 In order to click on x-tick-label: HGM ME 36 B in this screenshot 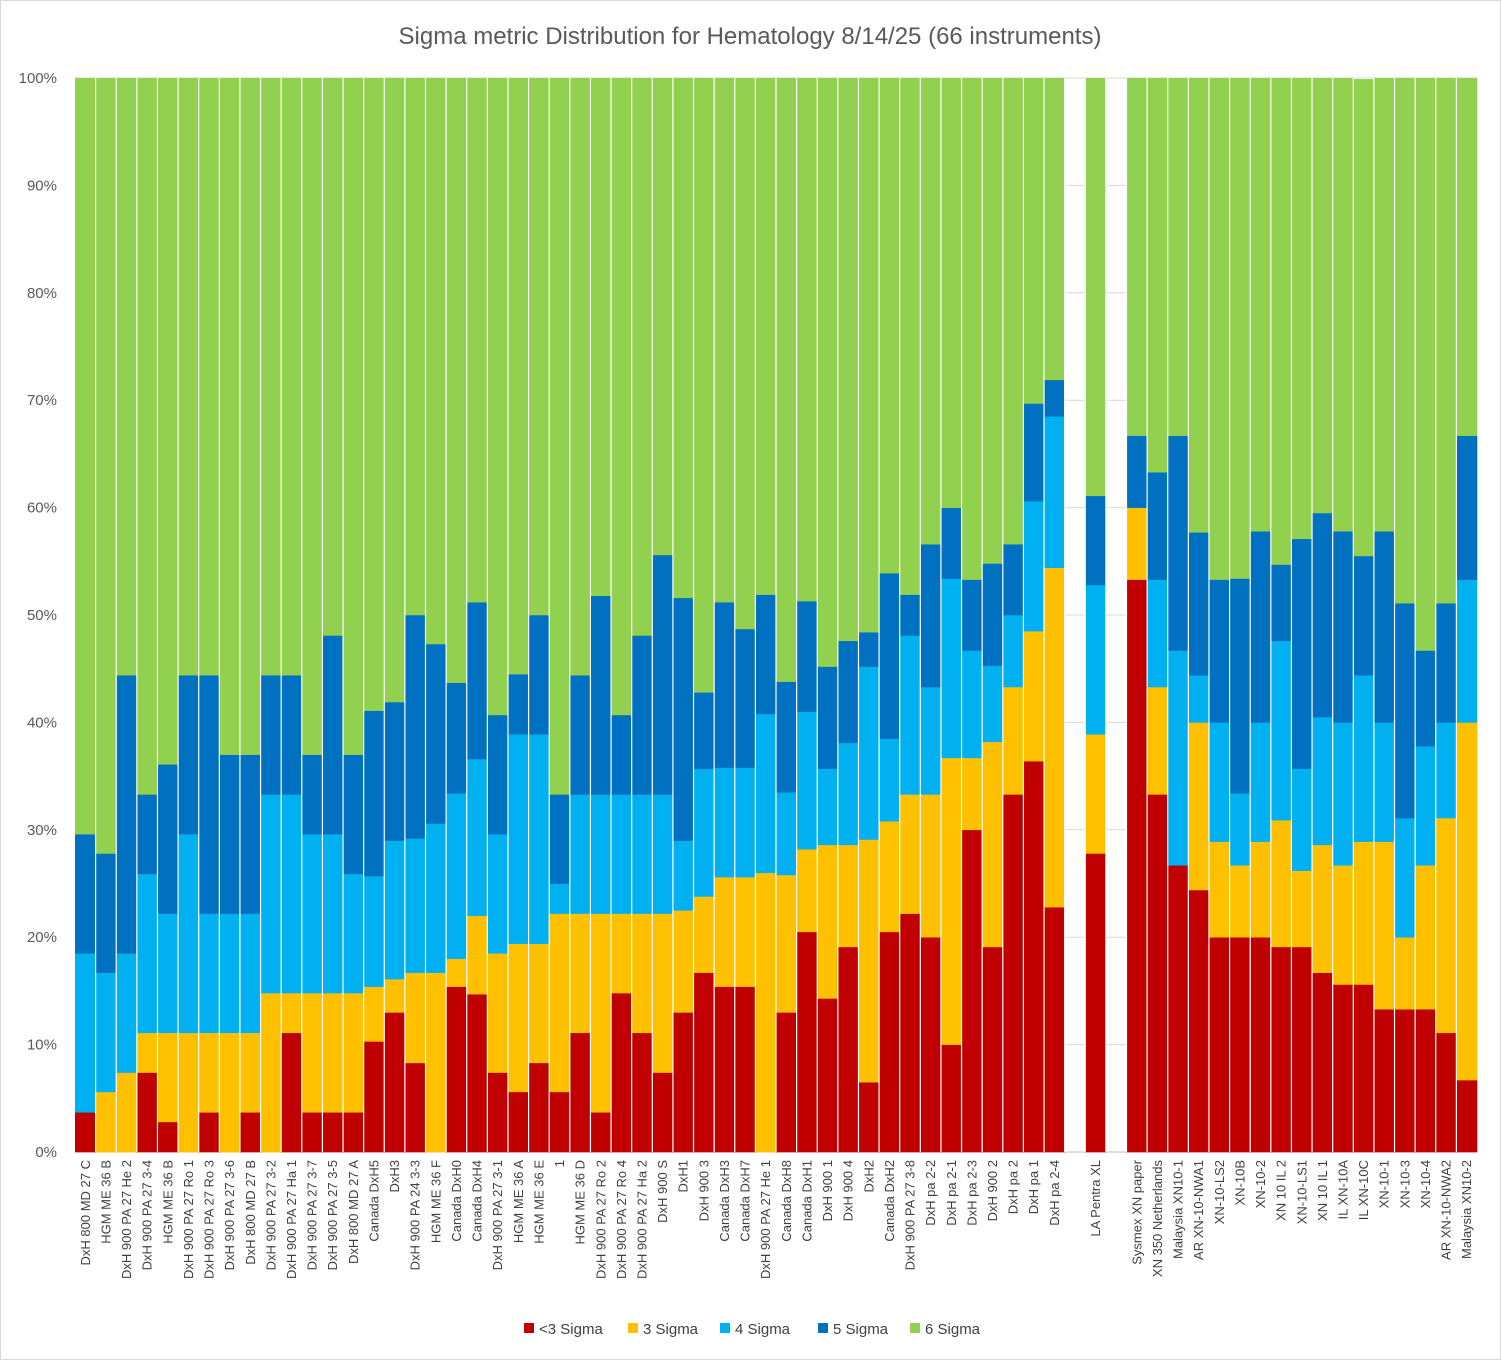, I will do `click(105, 1202)`.